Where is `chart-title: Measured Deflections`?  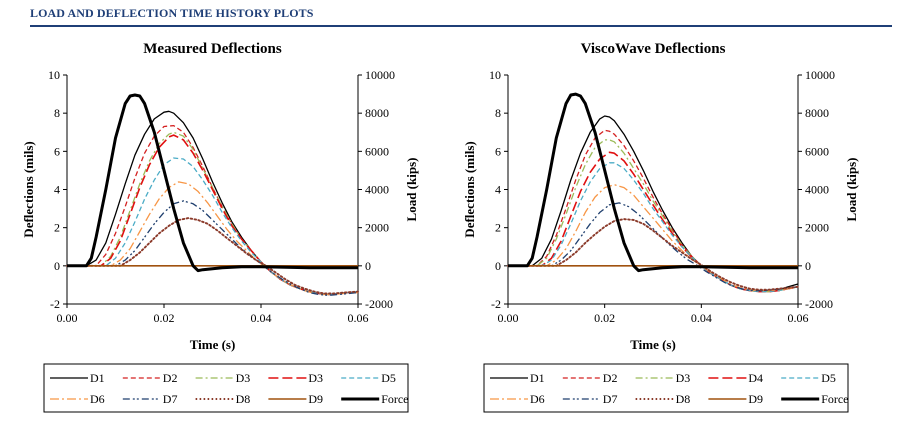
chart-title: Measured Deflections is located at coordinates (212, 49).